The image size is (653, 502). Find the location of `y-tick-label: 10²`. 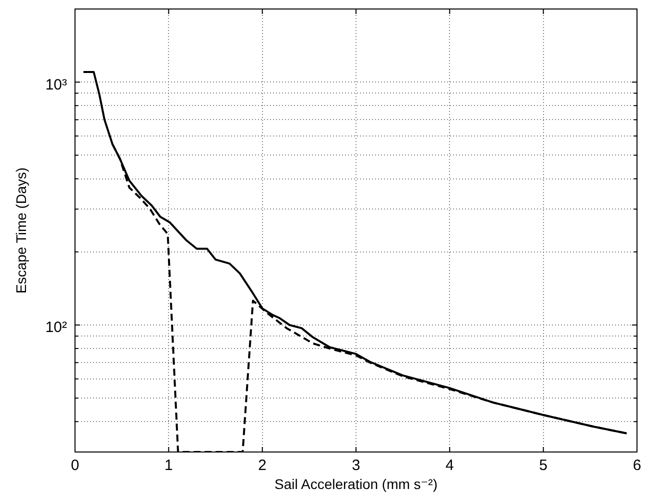

y-tick-label: 10² is located at coordinates (56, 327).